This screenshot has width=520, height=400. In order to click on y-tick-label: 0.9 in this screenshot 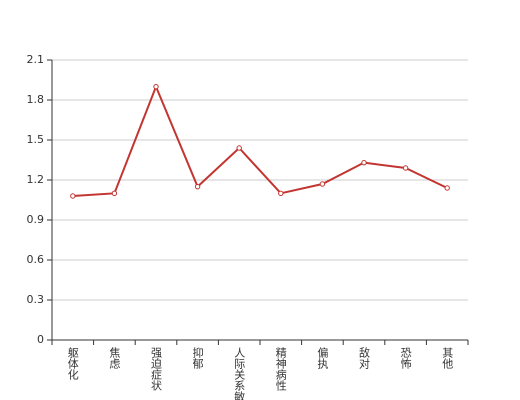, I will do `click(36, 219)`.